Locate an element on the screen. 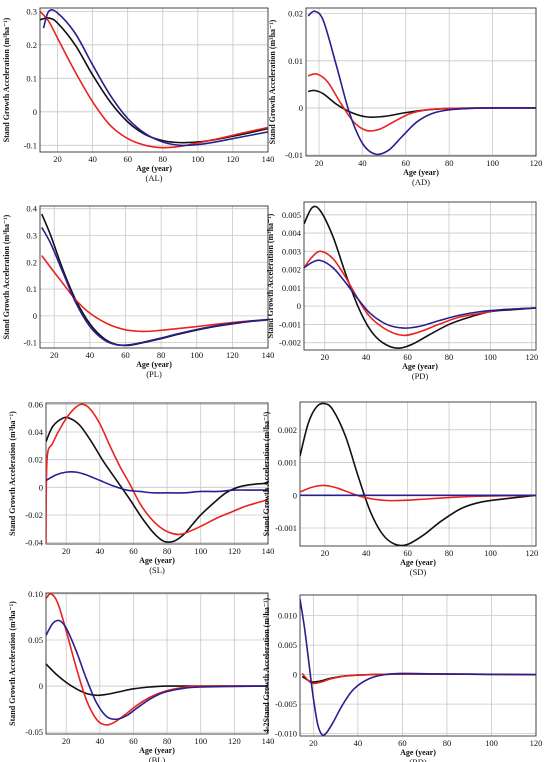  y-tick-label: -0.02 is located at coordinates (34, 515).